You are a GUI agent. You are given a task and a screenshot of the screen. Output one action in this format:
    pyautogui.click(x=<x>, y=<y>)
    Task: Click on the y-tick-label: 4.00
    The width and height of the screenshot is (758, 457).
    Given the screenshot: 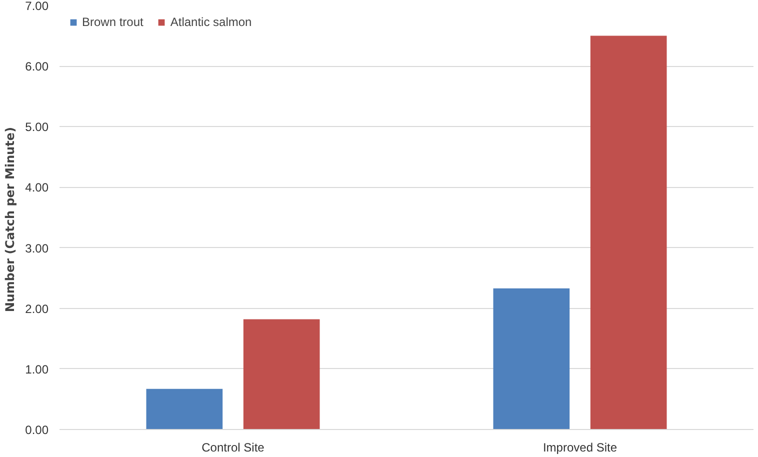 What is the action you would take?
    pyautogui.click(x=37, y=187)
    